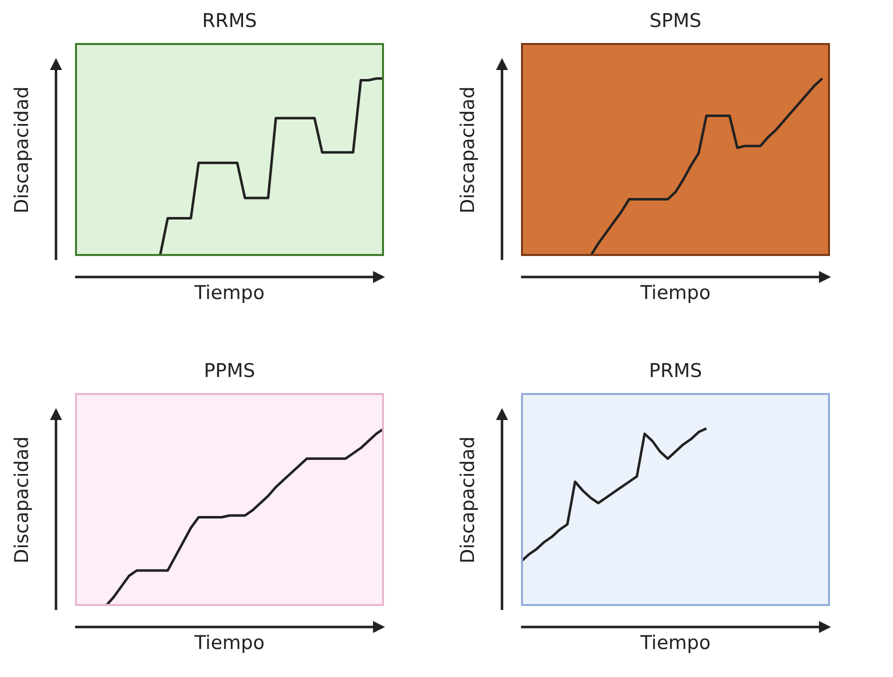  I want to click on chart-title: RRMS, so click(229, 21).